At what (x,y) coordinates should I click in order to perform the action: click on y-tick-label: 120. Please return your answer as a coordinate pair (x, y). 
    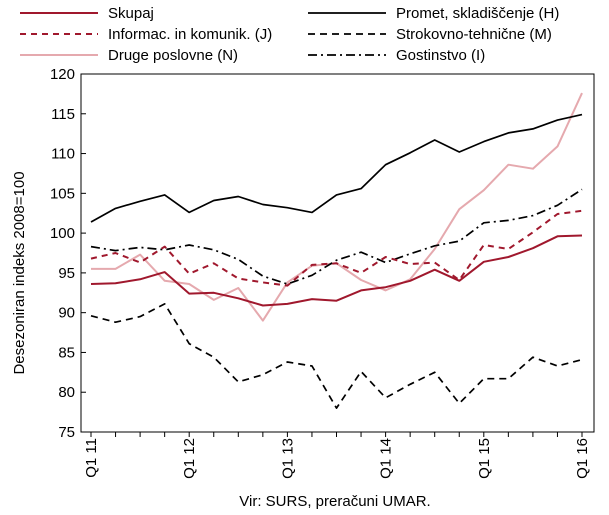
    Looking at the image, I should click on (62, 74).